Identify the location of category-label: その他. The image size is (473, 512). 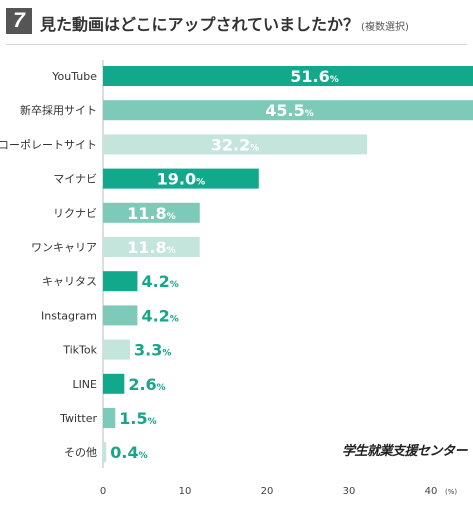
(80, 452).